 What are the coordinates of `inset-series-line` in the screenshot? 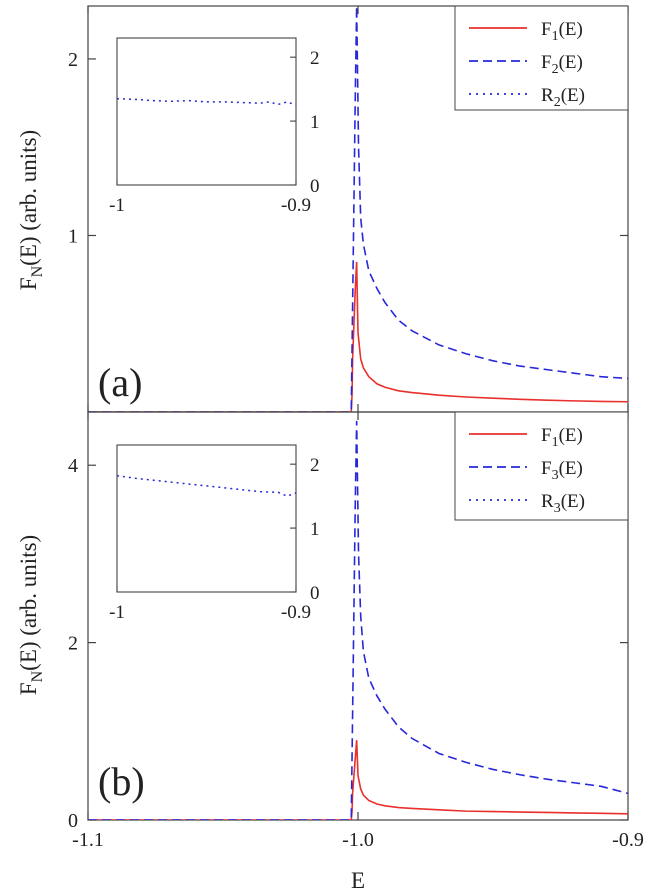 It's located at (206, 485).